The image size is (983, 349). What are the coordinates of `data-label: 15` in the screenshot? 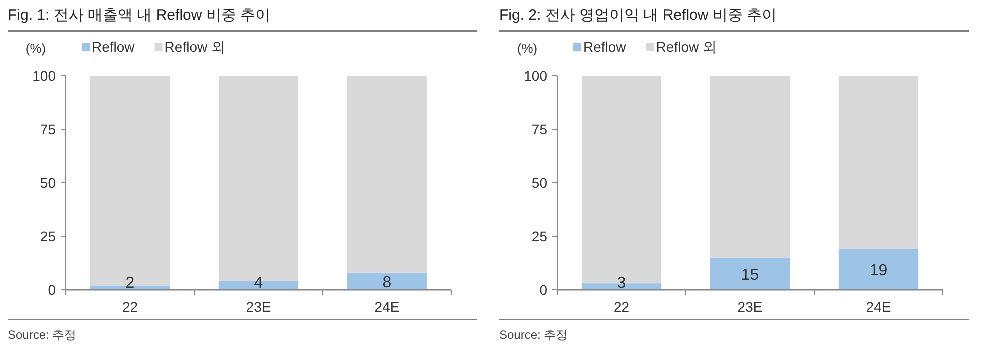 It's located at (750, 275).